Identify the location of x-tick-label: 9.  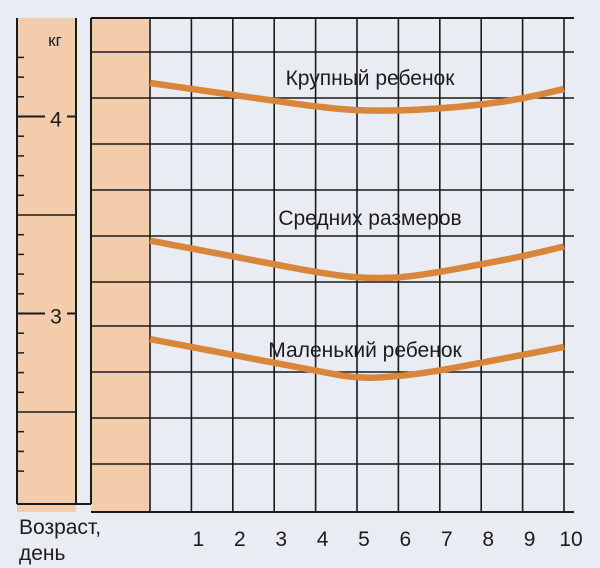
(530, 539).